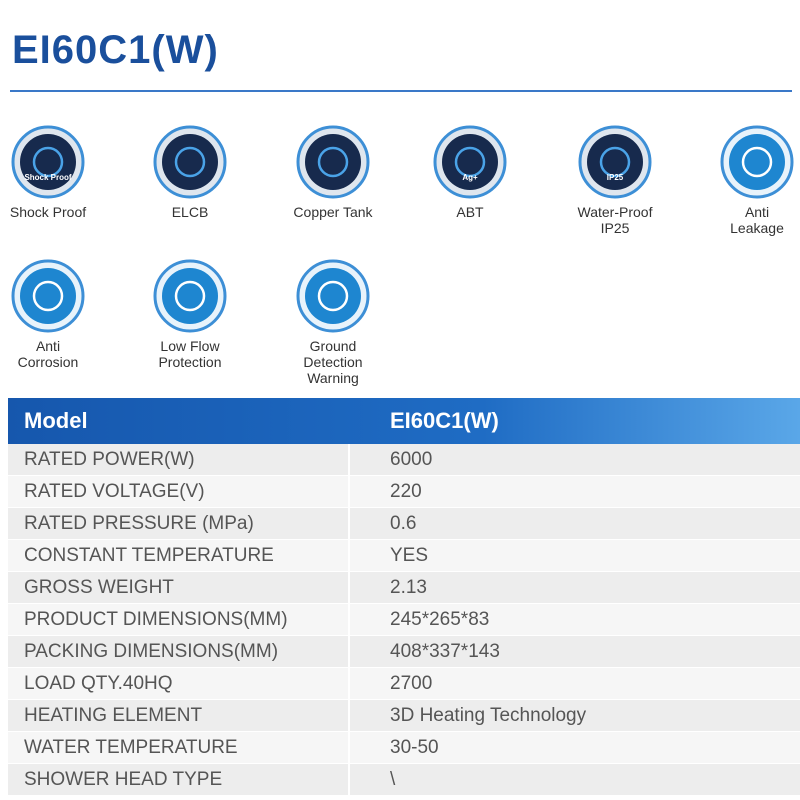 The width and height of the screenshot is (800, 800). What do you see at coordinates (615, 228) in the screenshot?
I see `label-line: IP25` at bounding box center [615, 228].